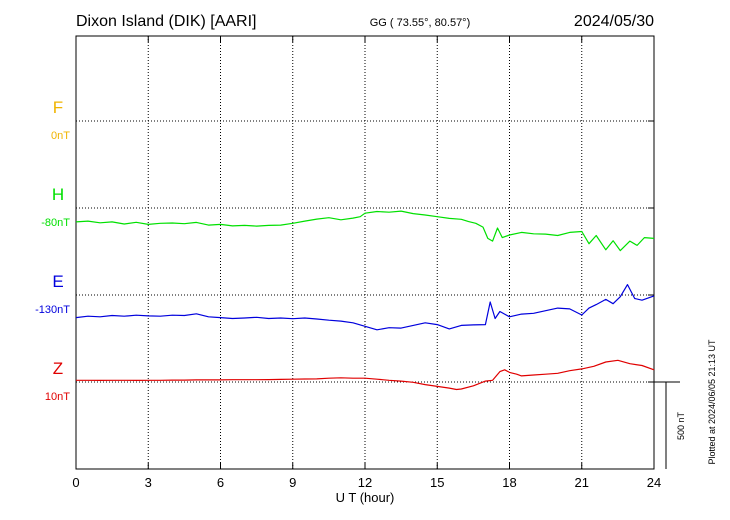 The height and width of the screenshot is (520, 730). What do you see at coordinates (52, 310) in the screenshot?
I see `component-baseline-e: -130nT` at bounding box center [52, 310].